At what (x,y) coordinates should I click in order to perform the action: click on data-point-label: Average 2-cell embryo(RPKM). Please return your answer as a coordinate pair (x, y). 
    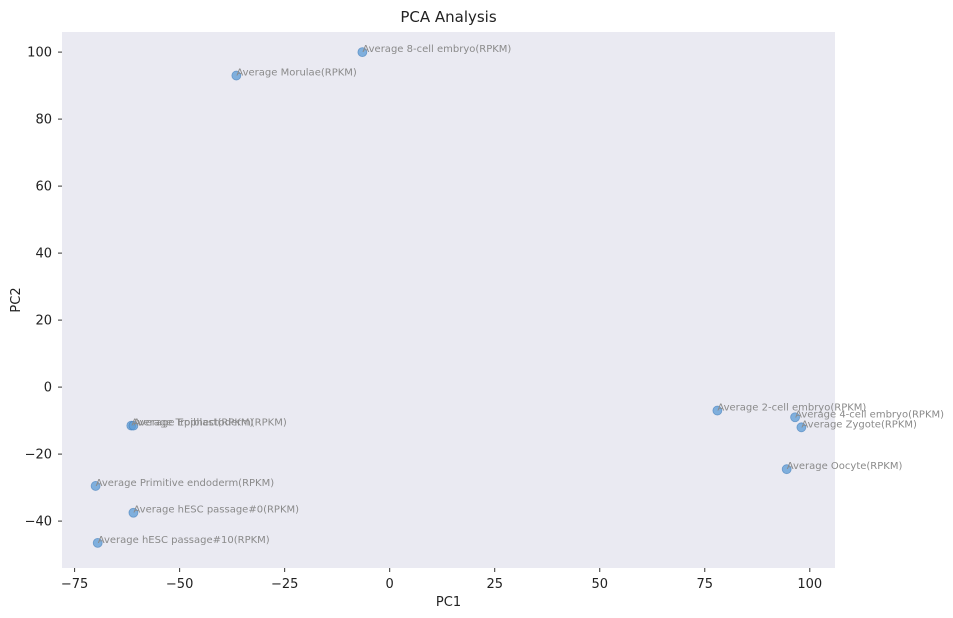
    Looking at the image, I should click on (791, 408).